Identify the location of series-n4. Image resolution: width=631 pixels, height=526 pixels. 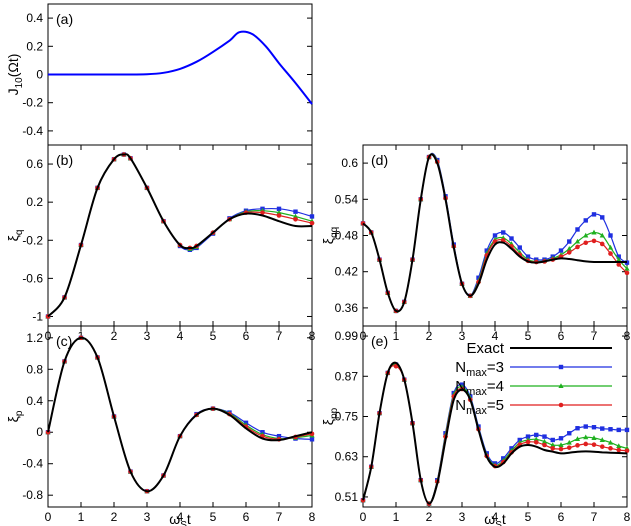
(180, 414).